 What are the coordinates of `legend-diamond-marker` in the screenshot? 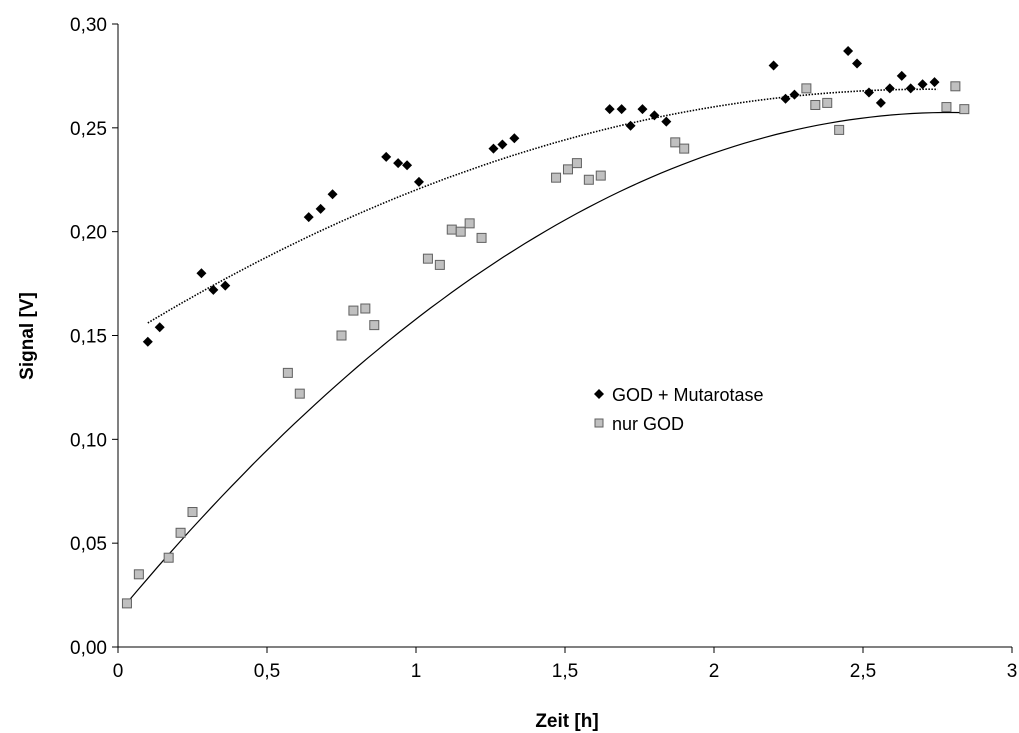 It's located at (599, 394).